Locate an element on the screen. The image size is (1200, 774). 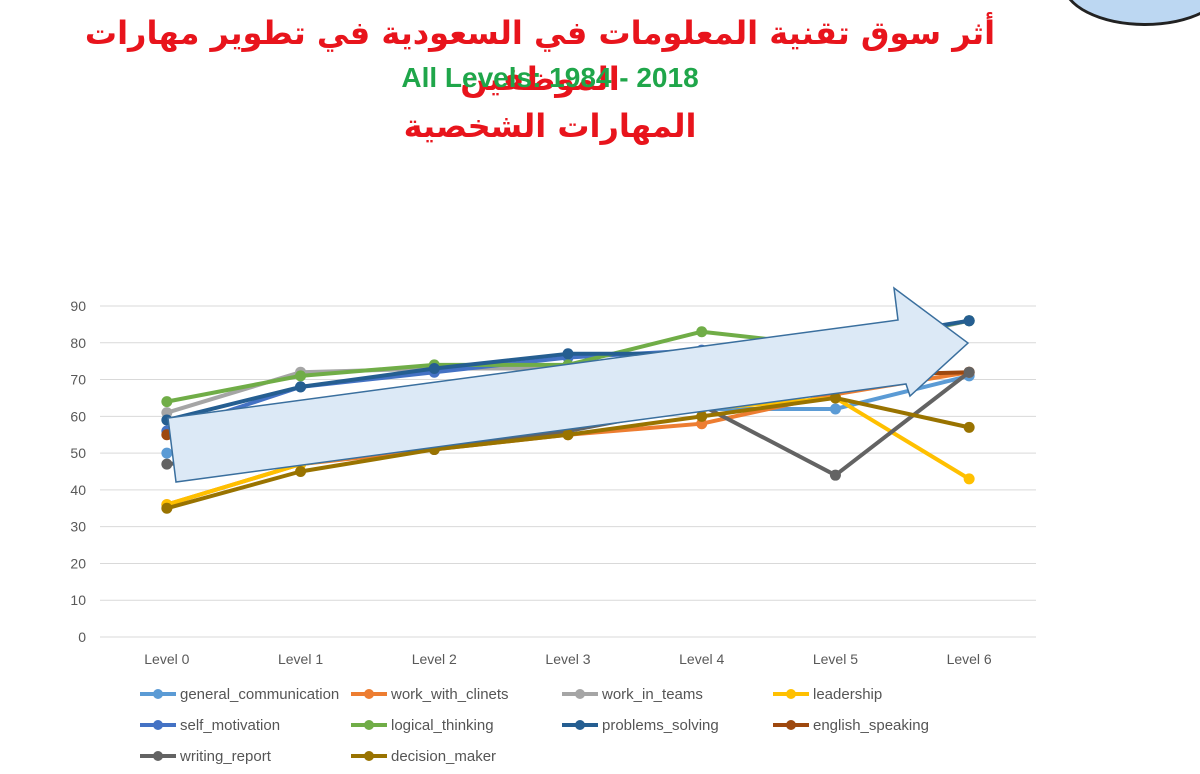
legend-item: work_in_teams is located at coordinates (632, 694).